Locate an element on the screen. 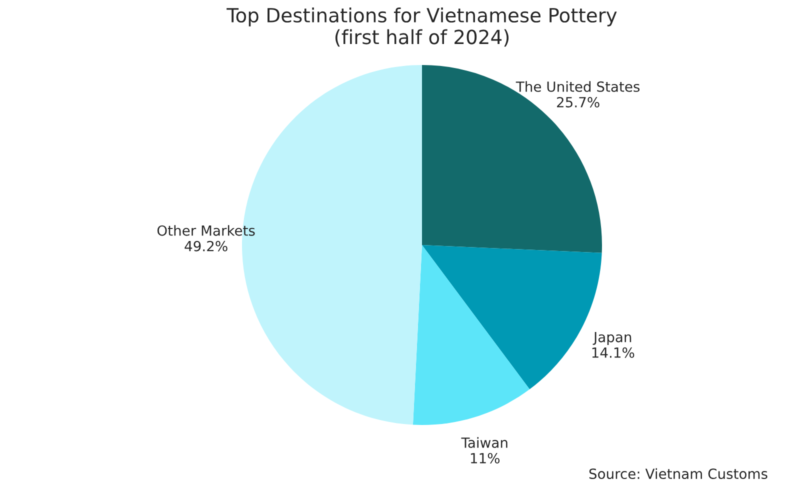  data-label: 25.7% is located at coordinates (578, 102).